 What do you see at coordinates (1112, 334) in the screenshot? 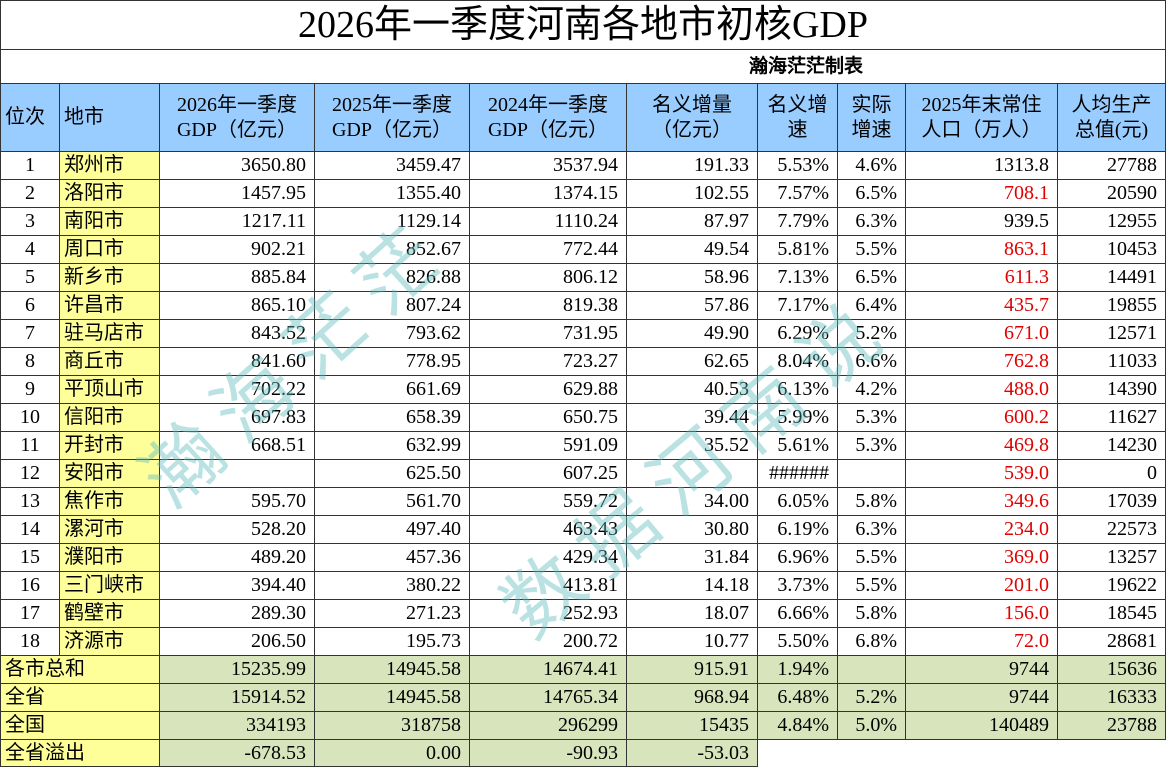
I see `cell: 12571` at bounding box center [1112, 334].